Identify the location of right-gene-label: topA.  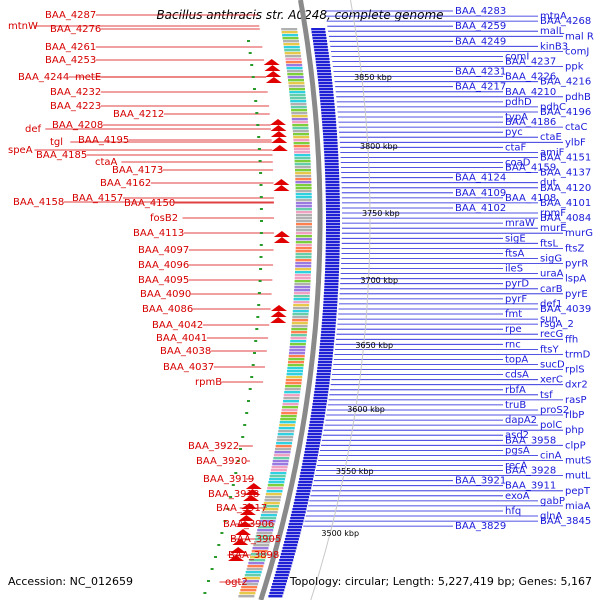
(516, 360).